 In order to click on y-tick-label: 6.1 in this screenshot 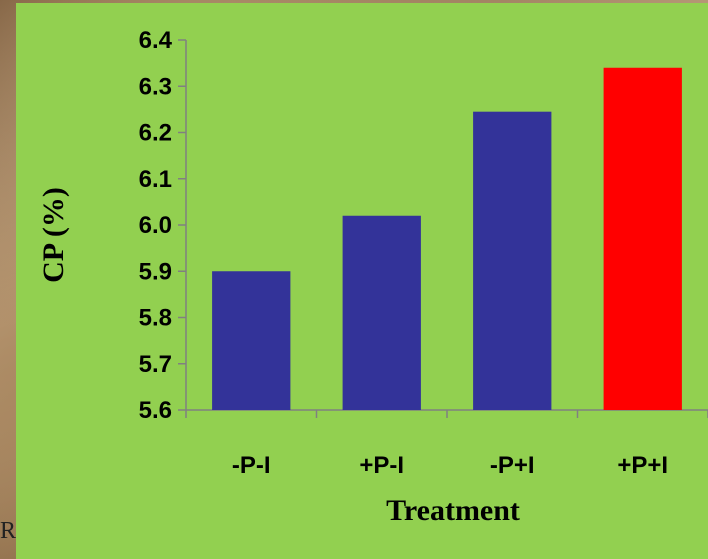, I will do `click(155, 179)`.